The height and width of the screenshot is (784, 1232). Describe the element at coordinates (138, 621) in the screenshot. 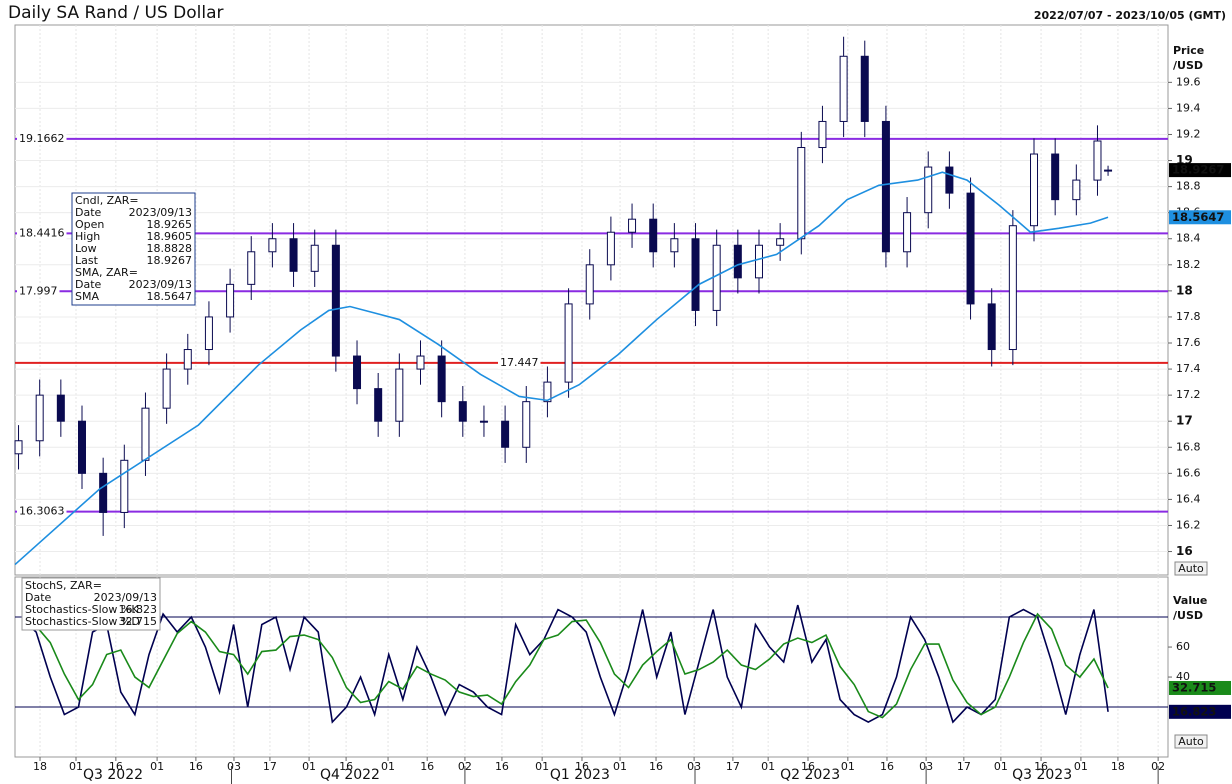

I see `info-value: 32.715` at that location.